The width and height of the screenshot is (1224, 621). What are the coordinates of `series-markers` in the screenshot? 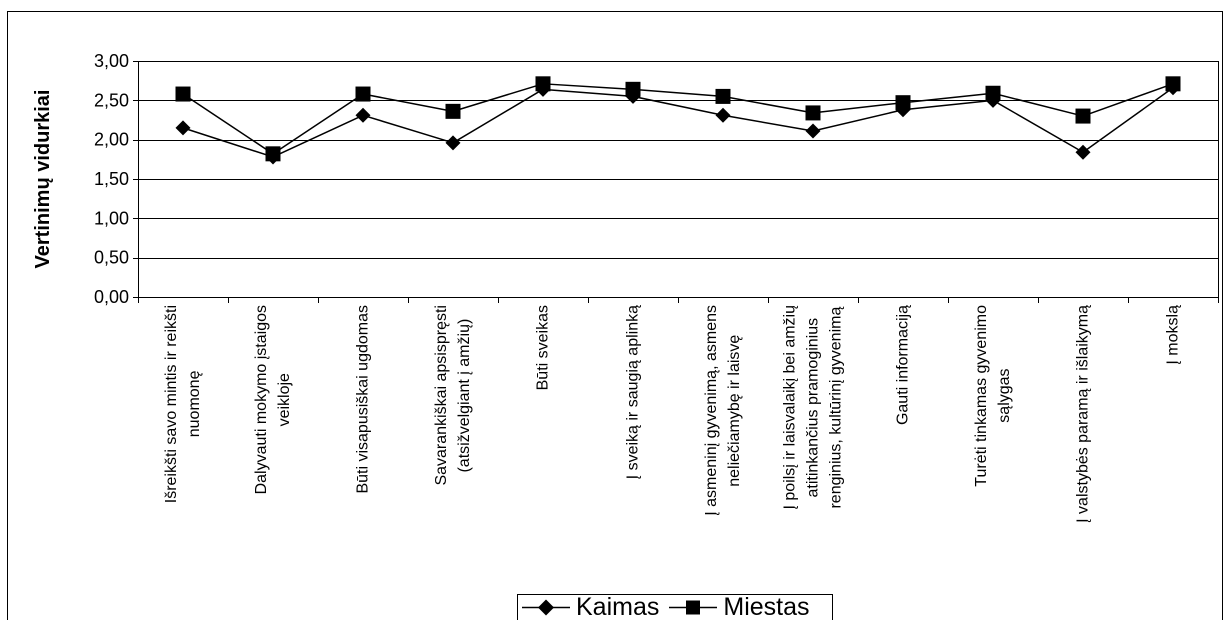 It's located at (678, 120).